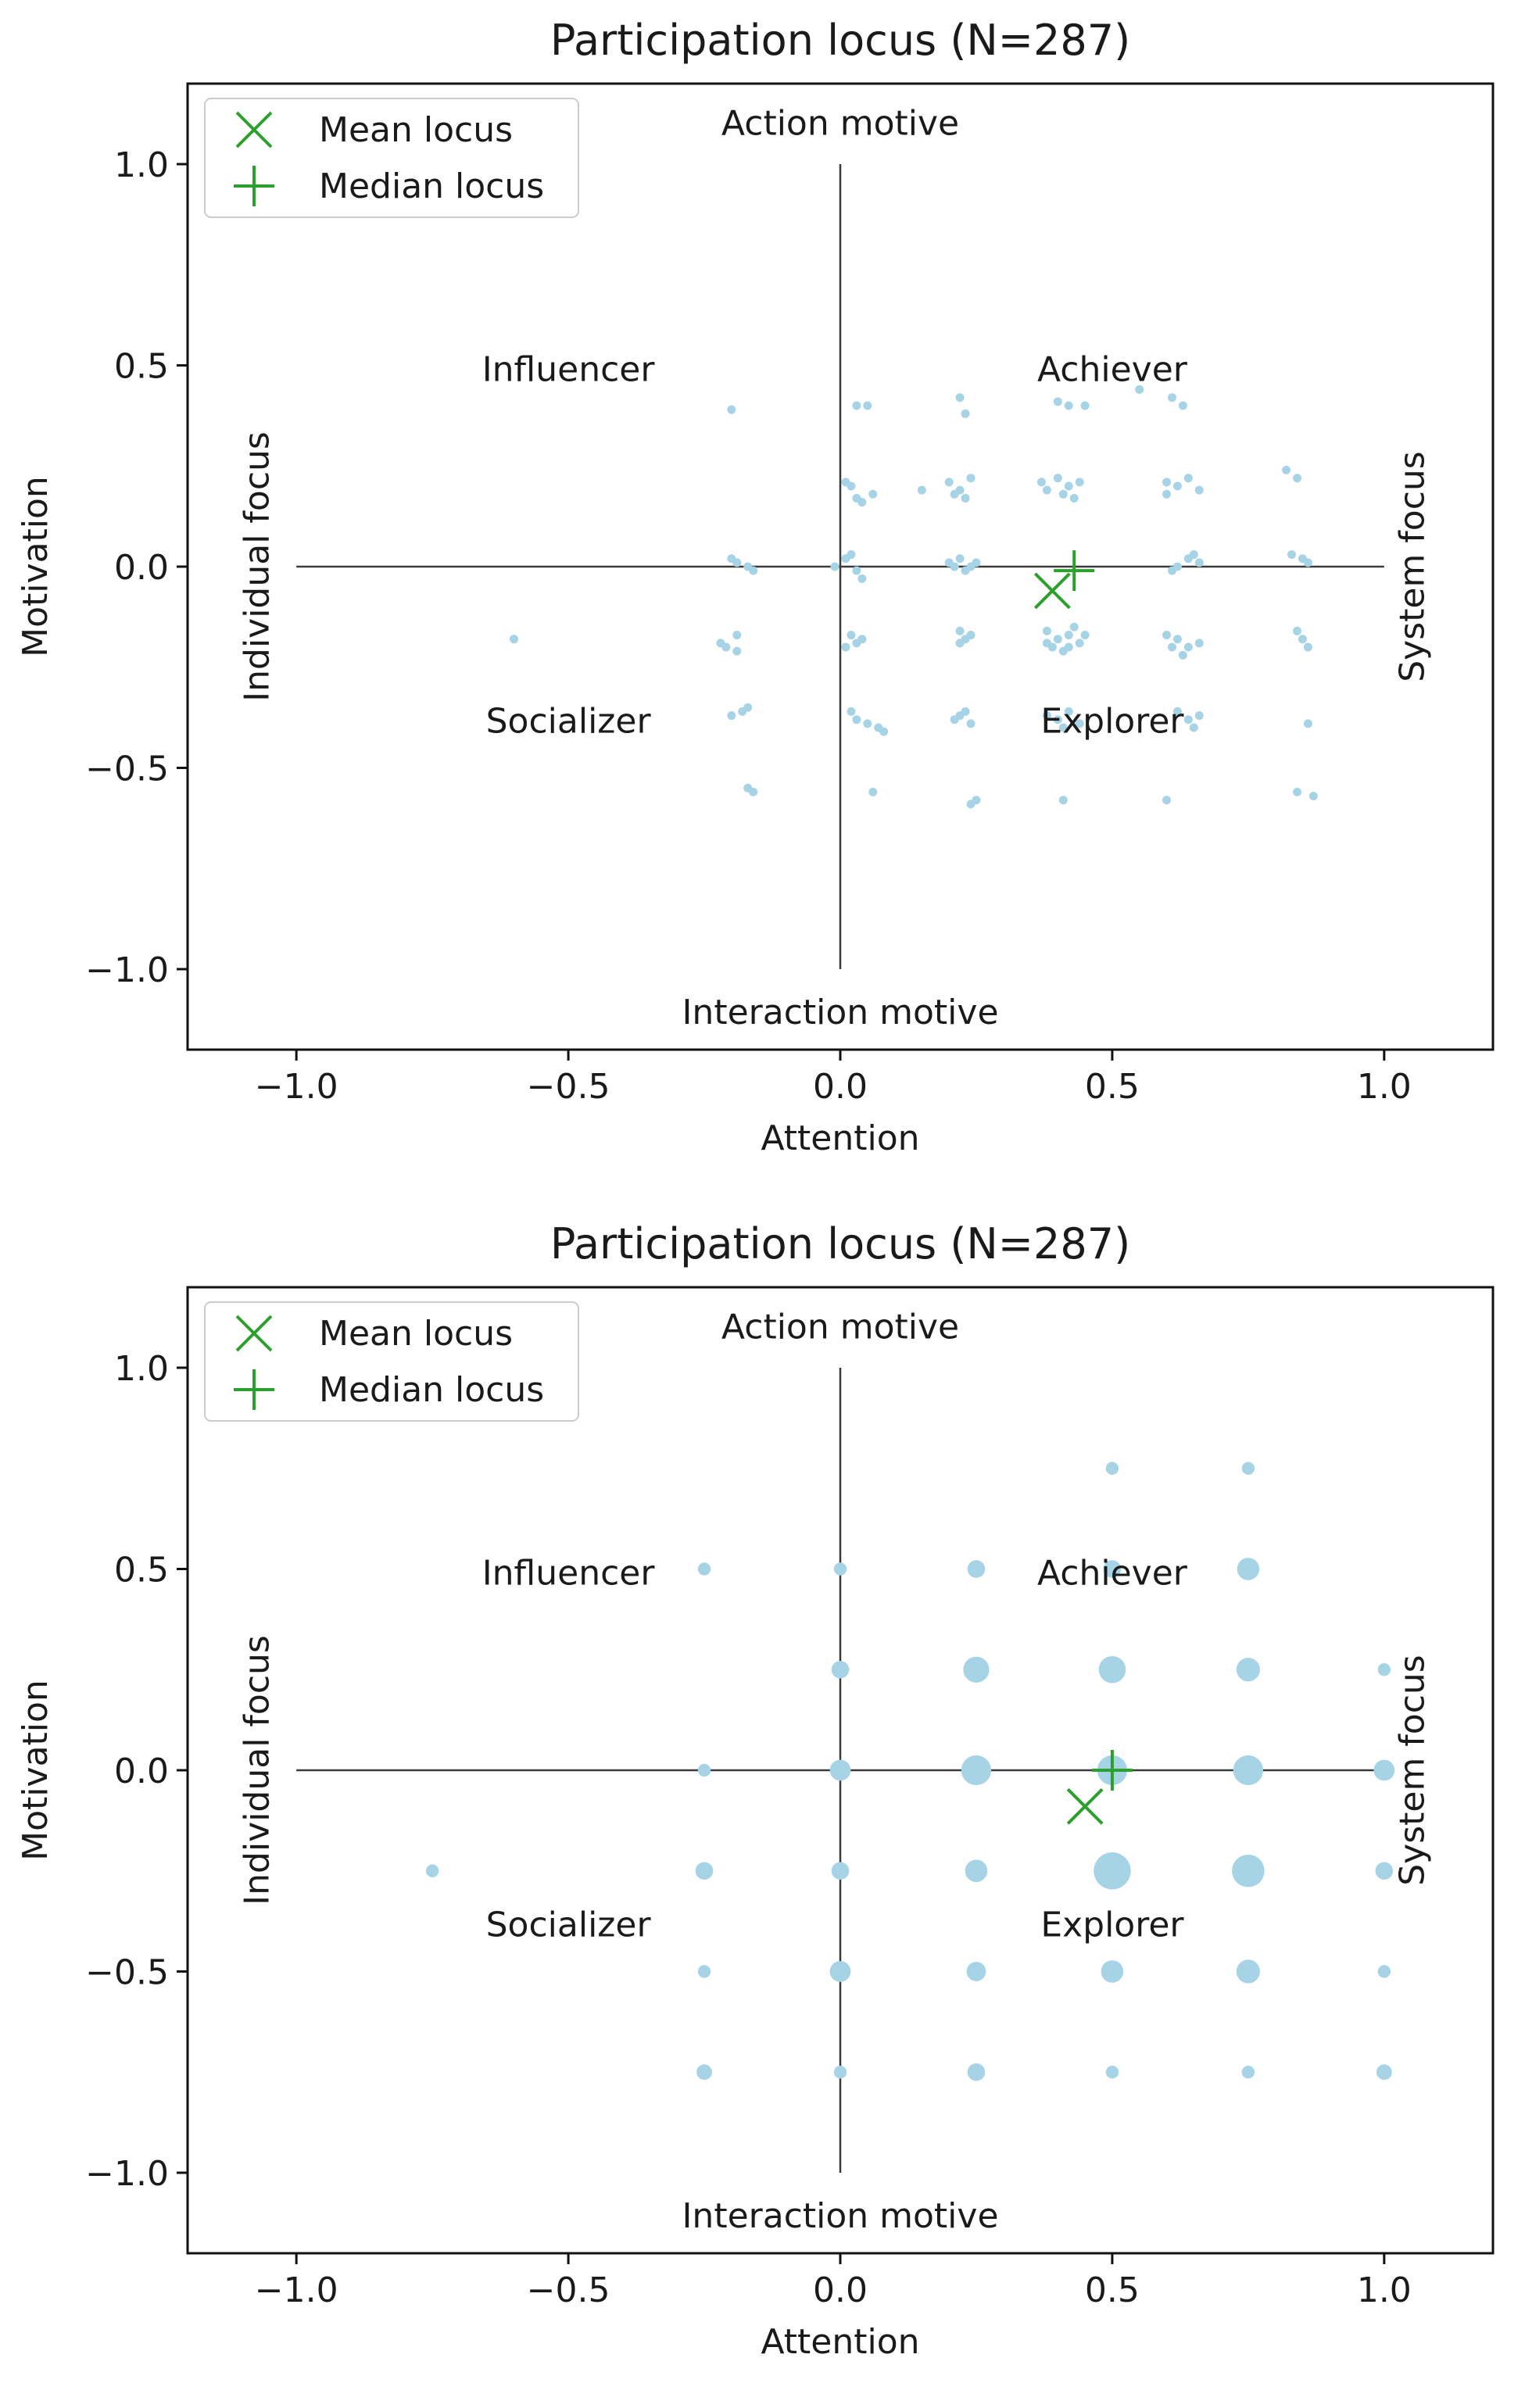 The image size is (1525, 2408). Describe the element at coordinates (840, 1327) in the screenshot. I see `annotation-action-motive: Action motive` at that location.